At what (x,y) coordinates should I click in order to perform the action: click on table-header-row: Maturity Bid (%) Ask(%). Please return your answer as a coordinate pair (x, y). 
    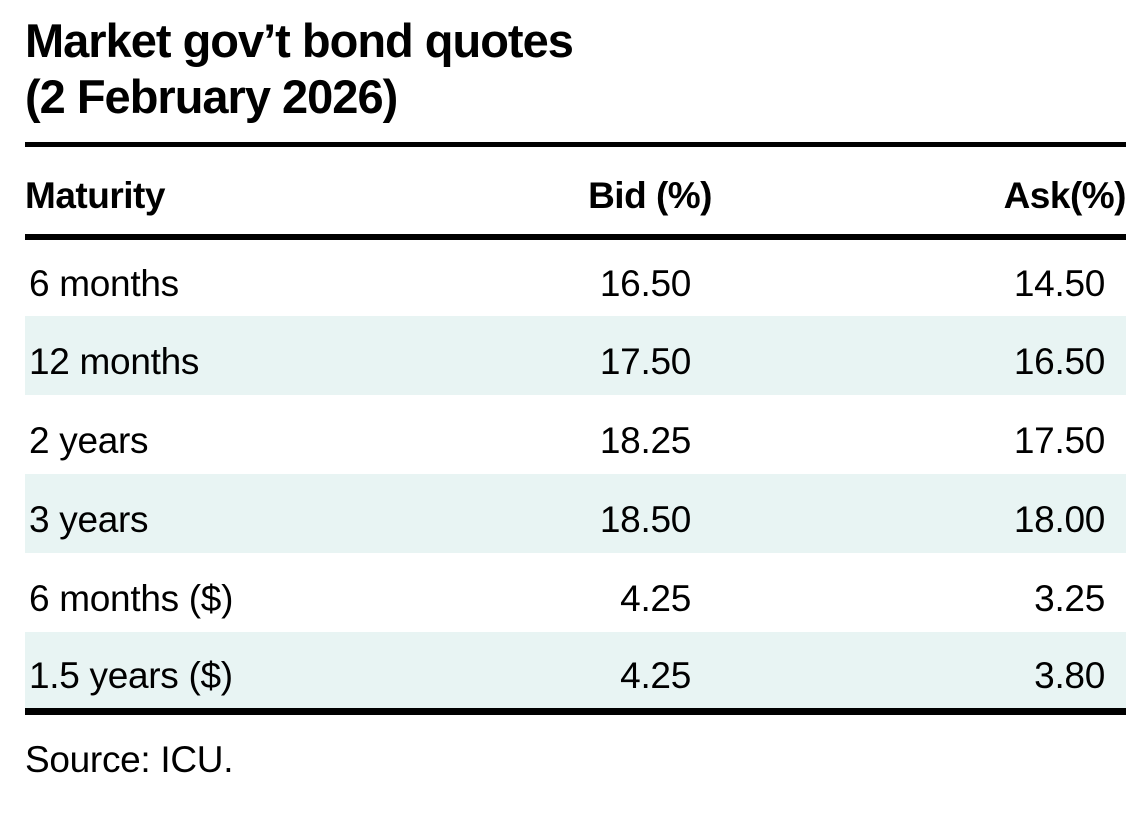
    Looking at the image, I should click on (576, 193).